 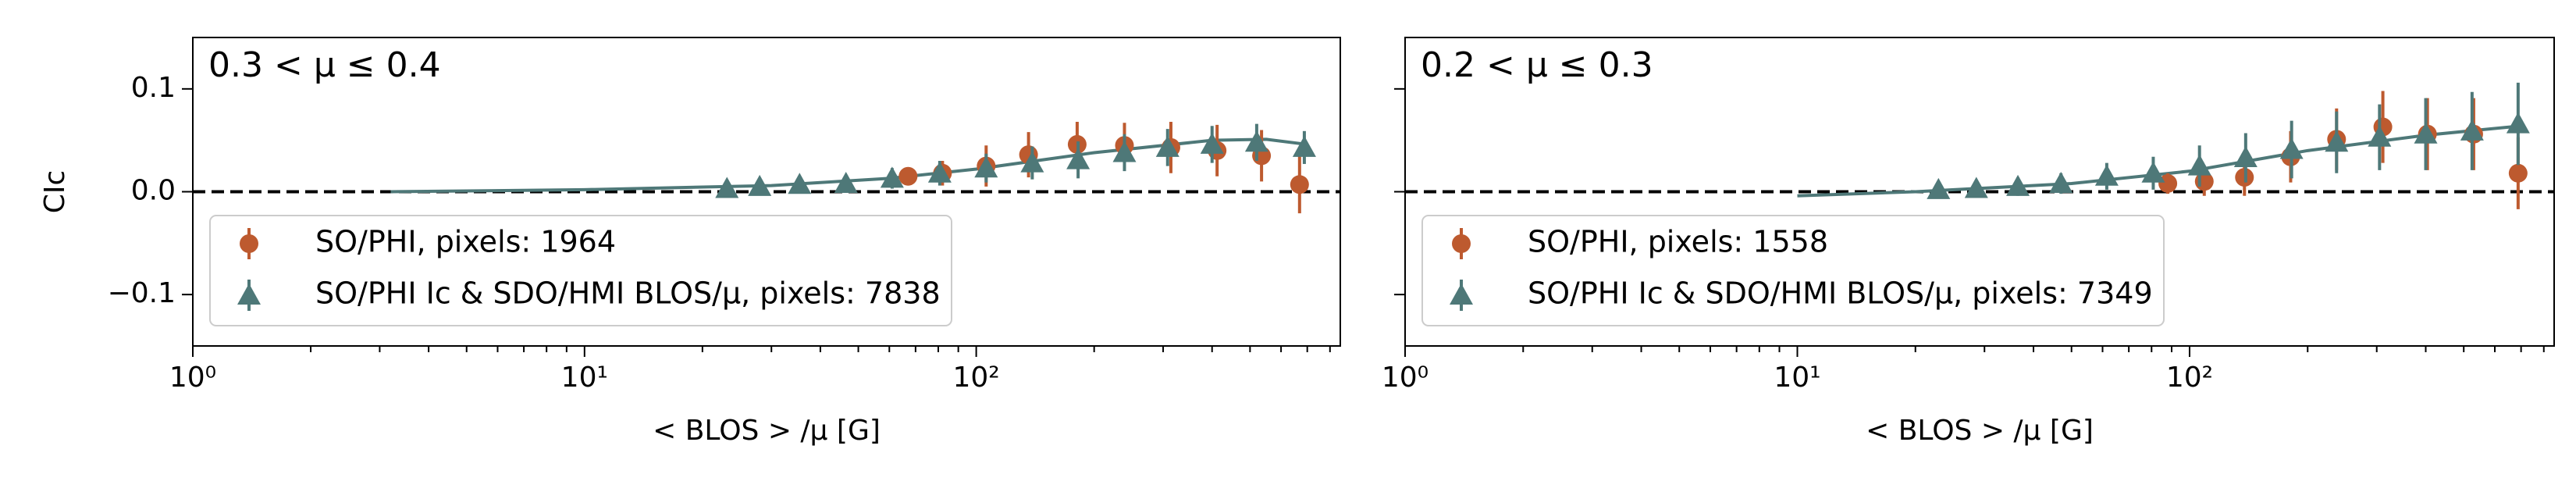 I want to click on panel-label: 0.2 < μ ≤ 0.3, so click(x=1537, y=65).